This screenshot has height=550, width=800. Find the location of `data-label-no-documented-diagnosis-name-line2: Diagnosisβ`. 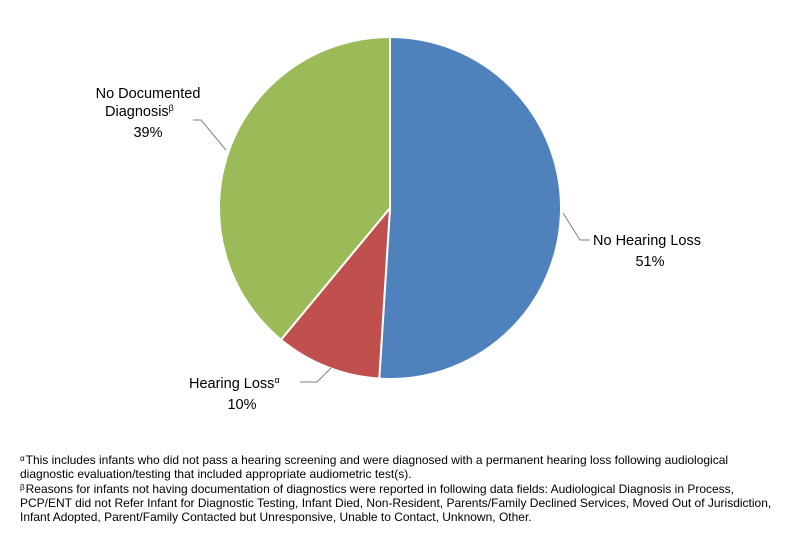

data-label-no-documented-diagnosis-name-line2: Diagnosisβ is located at coordinates (139, 111).